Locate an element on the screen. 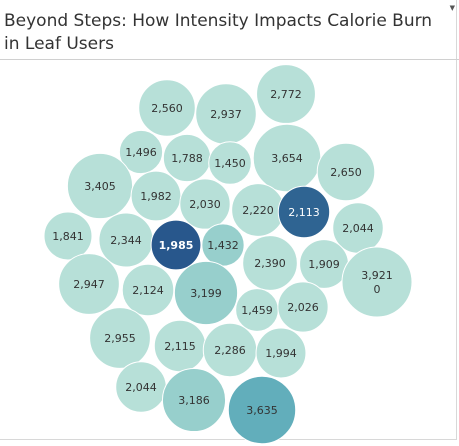 This screenshot has width=459, height=446. bubble-label: 1,909 is located at coordinates (324, 264).